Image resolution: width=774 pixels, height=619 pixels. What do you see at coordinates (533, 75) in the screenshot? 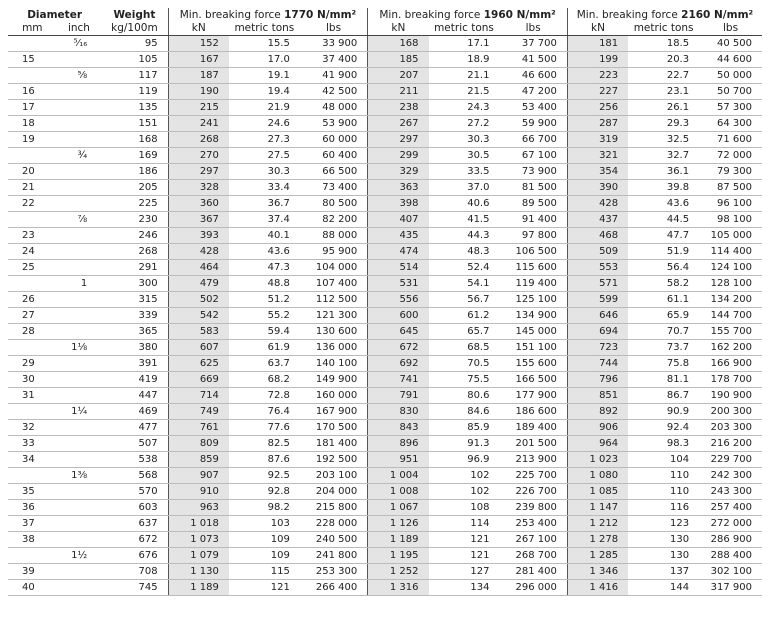
I see `table-cell: 46 600` at bounding box center [533, 75].